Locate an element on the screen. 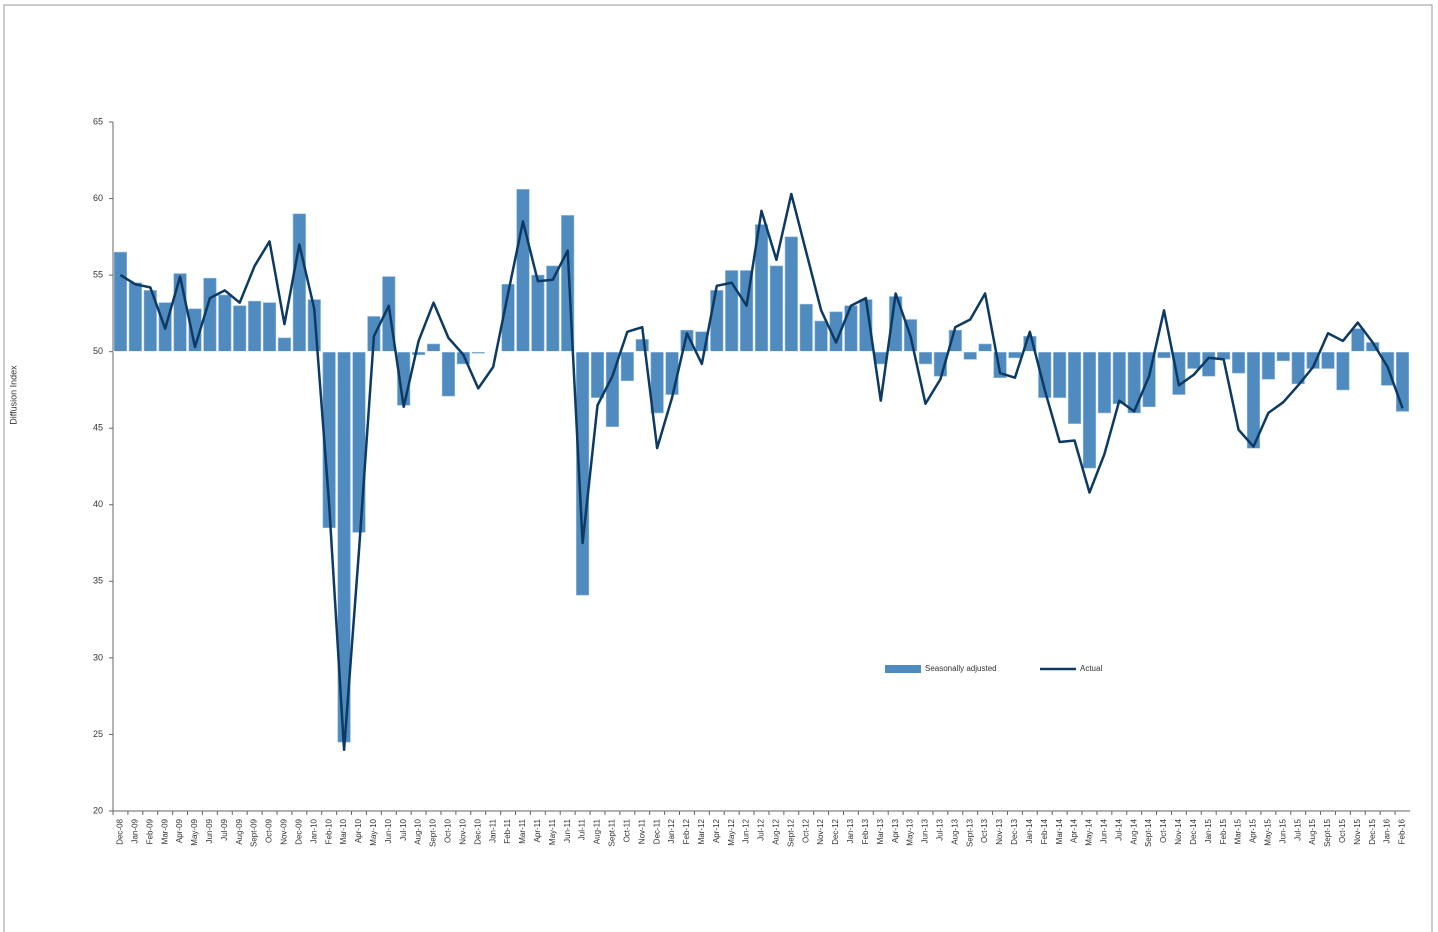 The width and height of the screenshot is (1438, 932). y-tick-label: 50 is located at coordinates (98, 351).